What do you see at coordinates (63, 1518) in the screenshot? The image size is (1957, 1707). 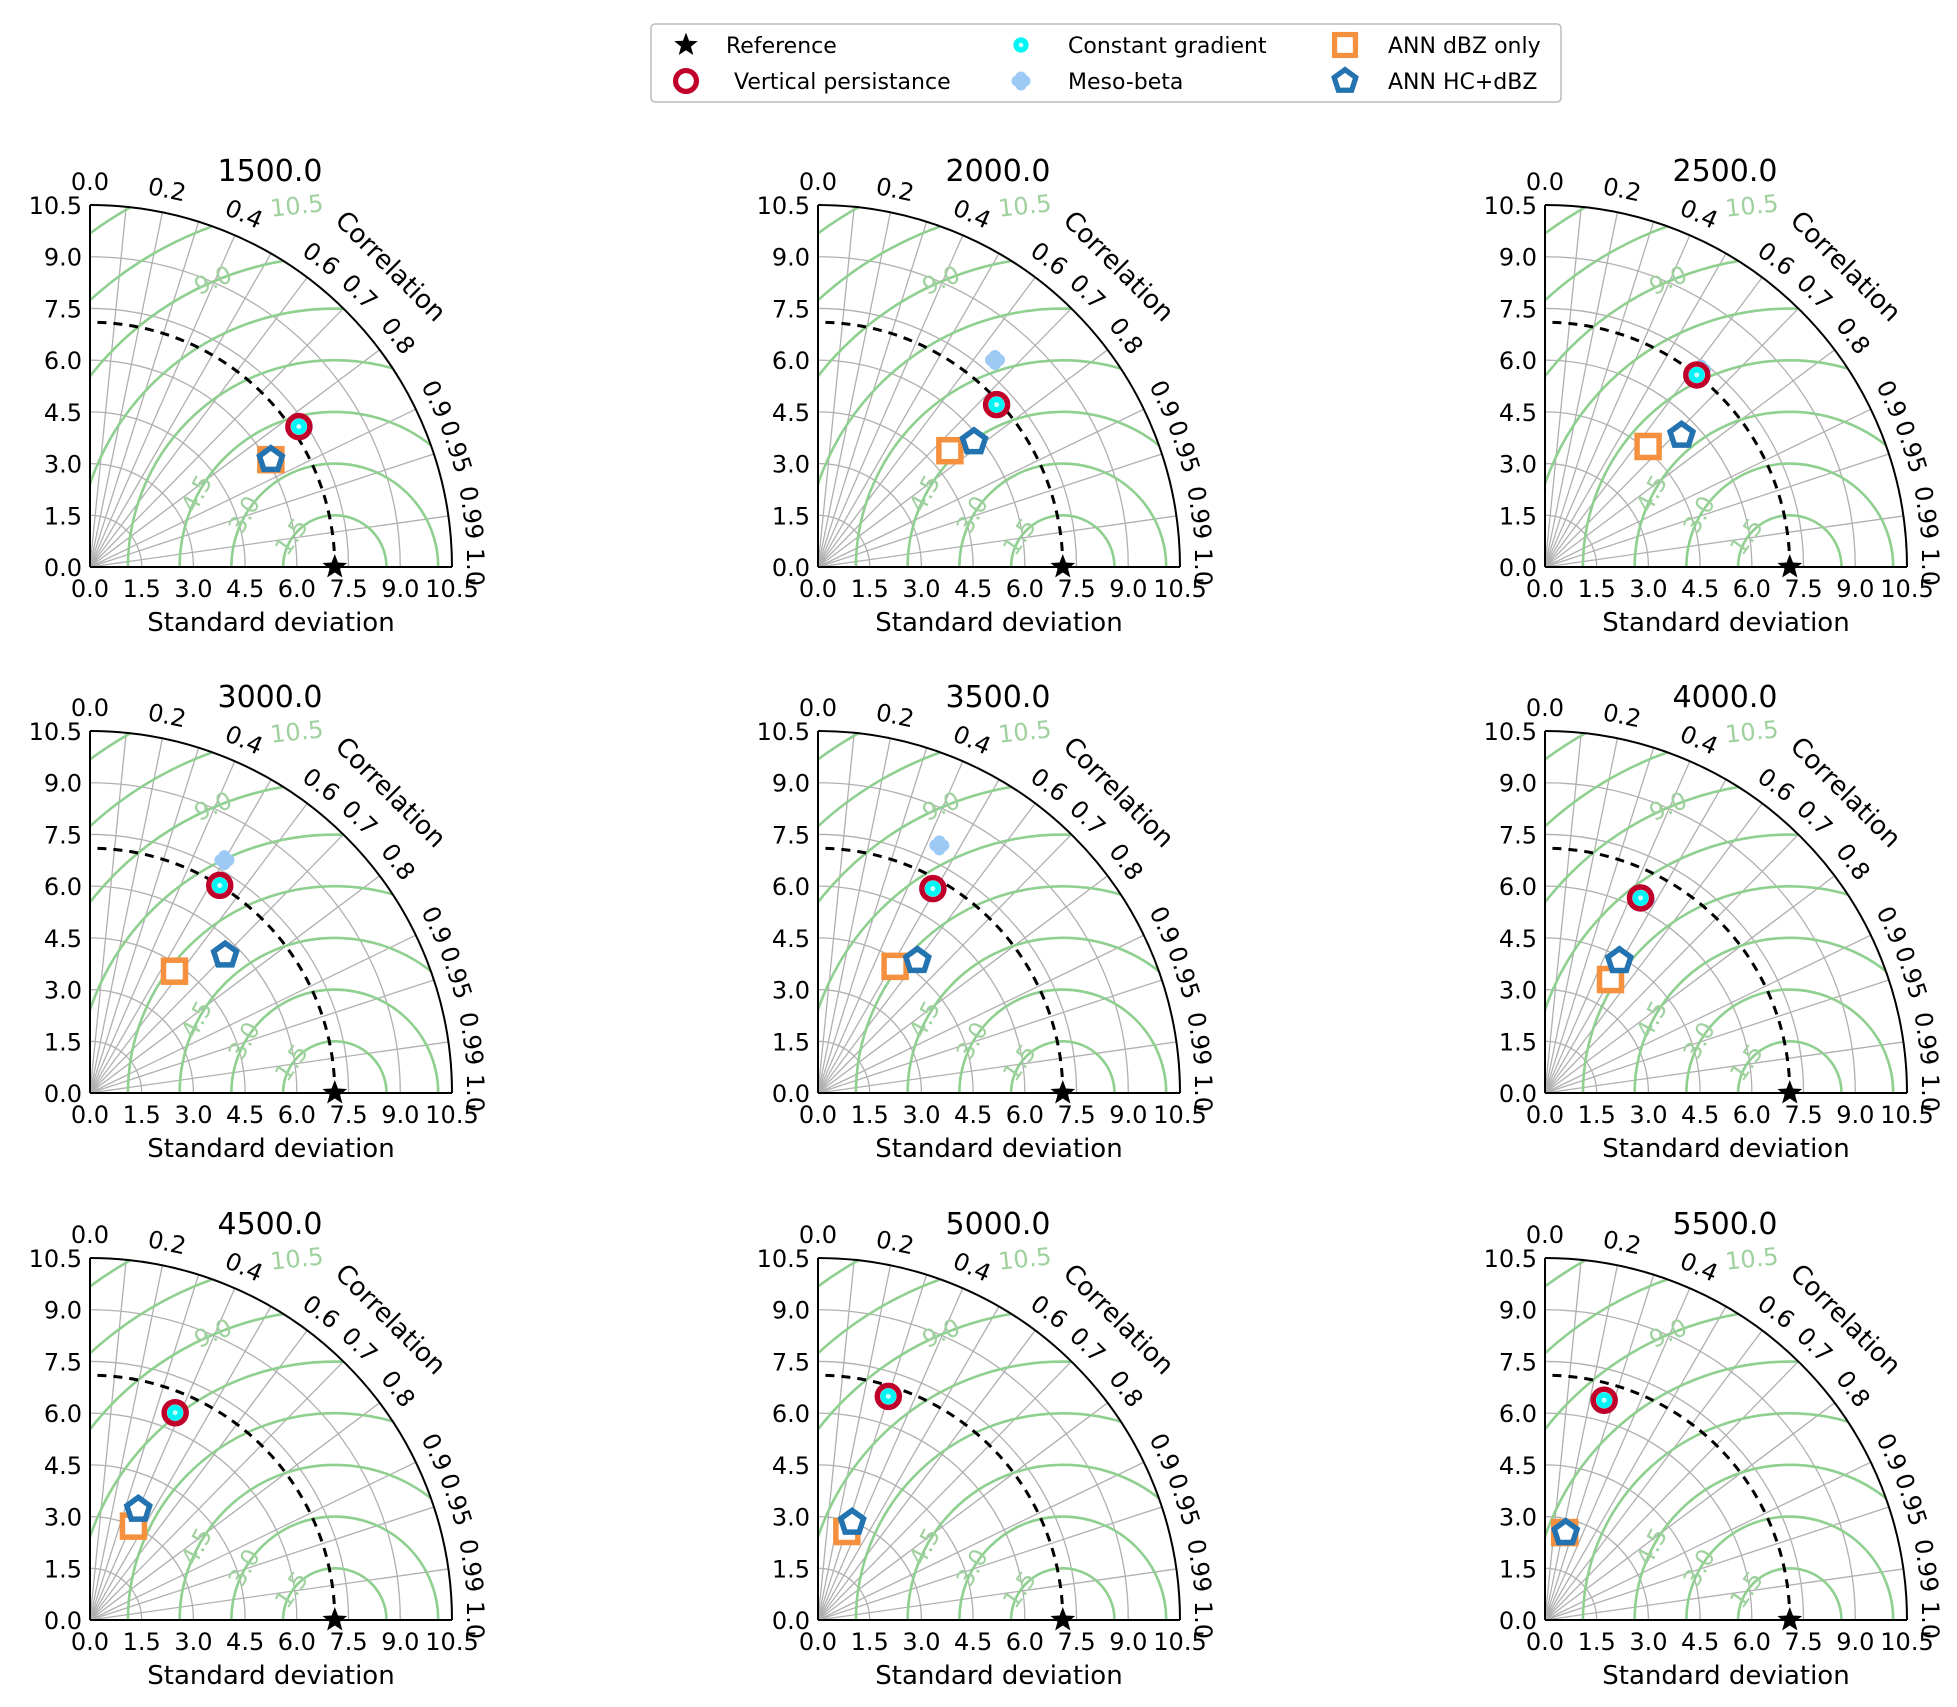 I see `y-tick-label: 3.0` at bounding box center [63, 1518].